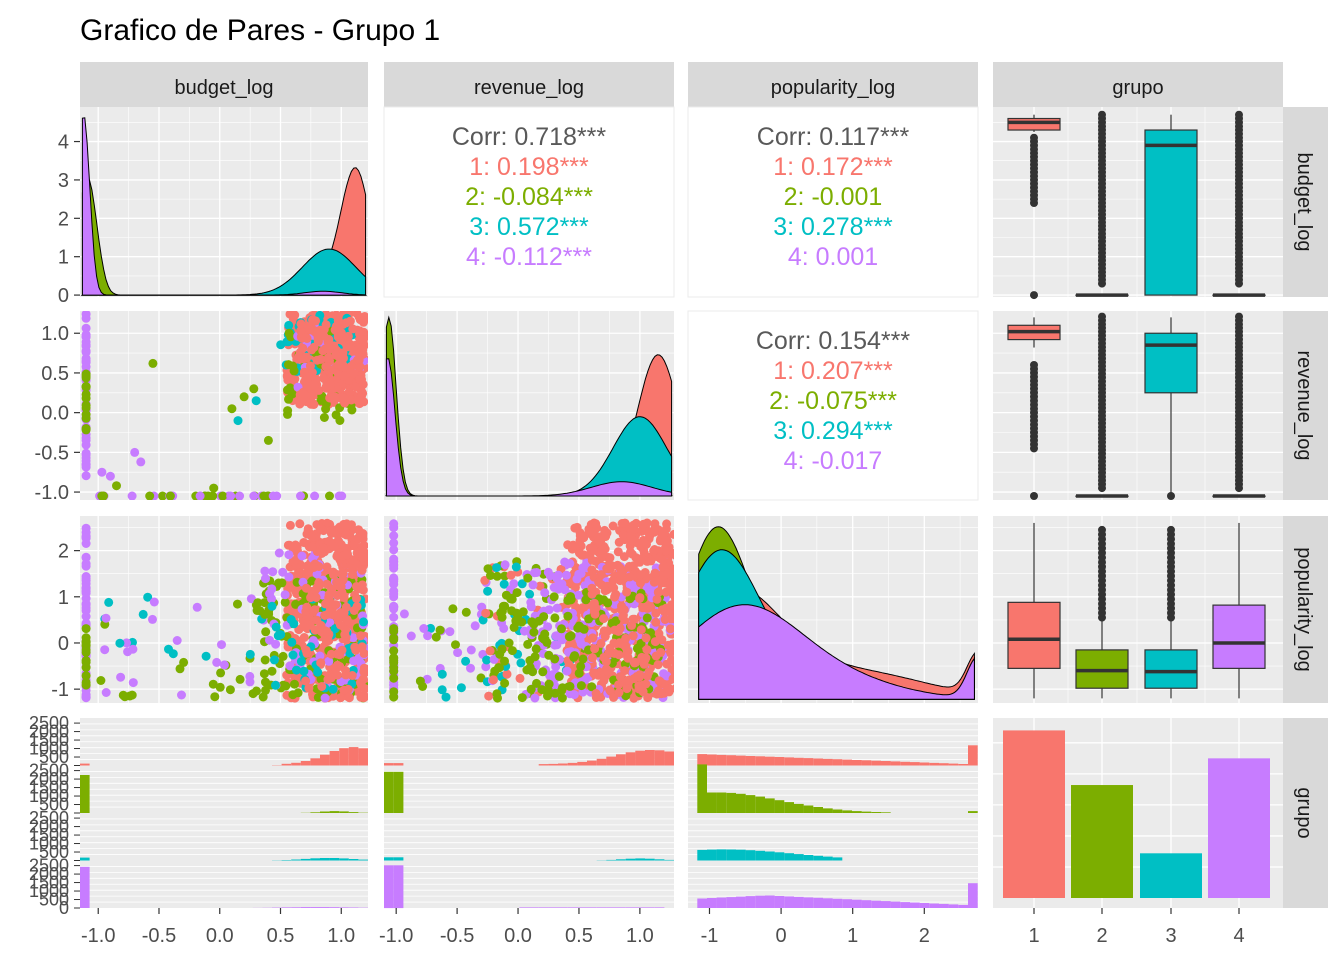 The width and height of the screenshot is (1344, 965). Describe the element at coordinates (924, 936) in the screenshot. I see `x-tick-label: 2` at that location.